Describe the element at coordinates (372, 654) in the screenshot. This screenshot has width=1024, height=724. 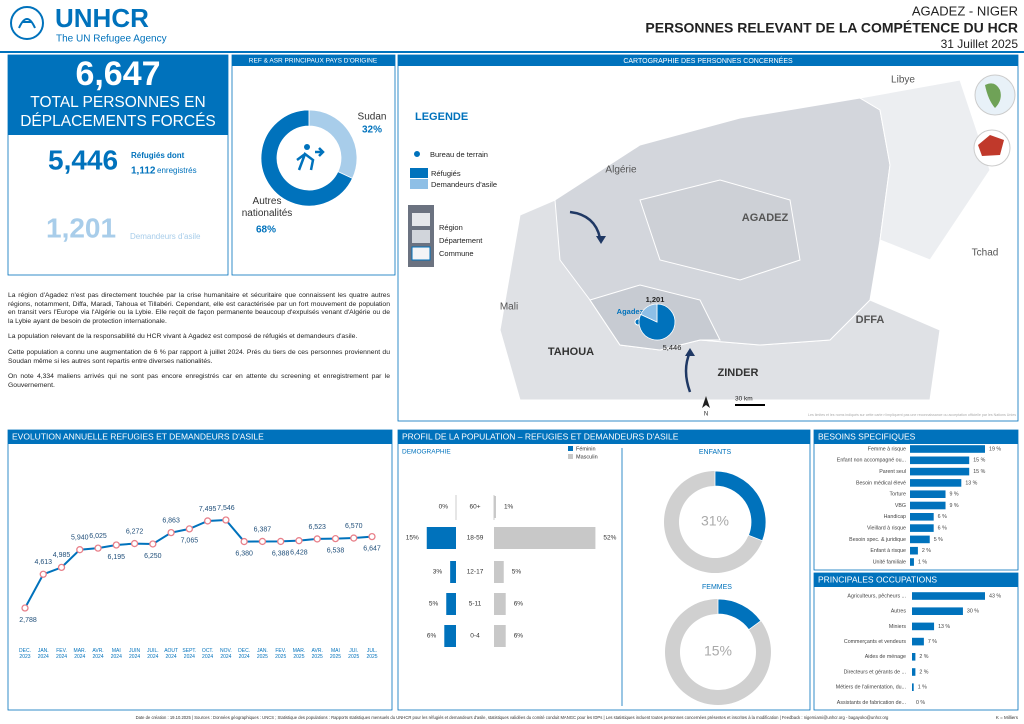
I see `x-tick-label: JUL. 2025` at that location.